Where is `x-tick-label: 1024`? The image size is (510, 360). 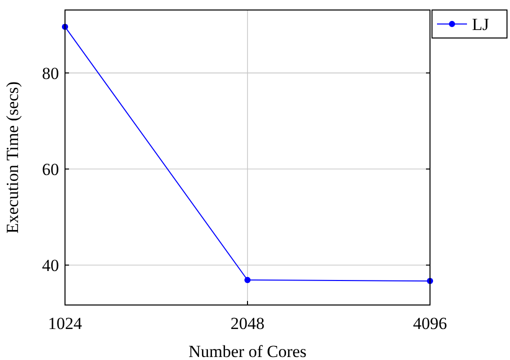
x-tick-label: 1024 is located at coordinates (65, 323).